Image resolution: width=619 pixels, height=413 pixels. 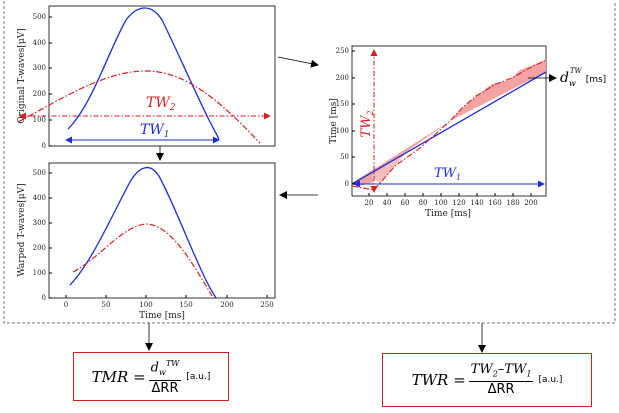 What do you see at coordinates (139, 107) in the screenshot?
I see `plot1-red-wave` at bounding box center [139, 107].